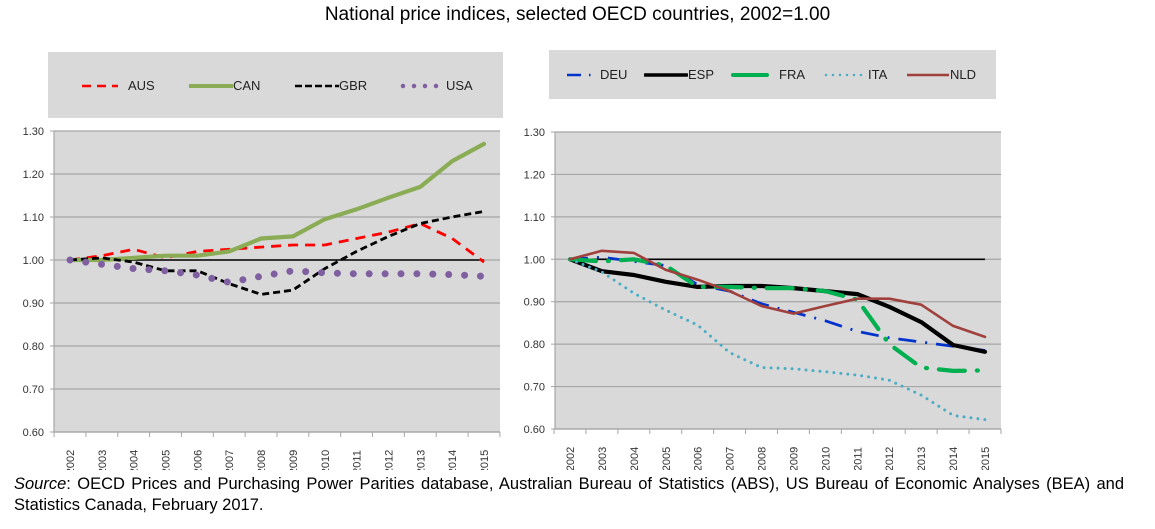 The width and height of the screenshot is (1155, 529). I want to click on legend-swatch-can, so click(211, 85).